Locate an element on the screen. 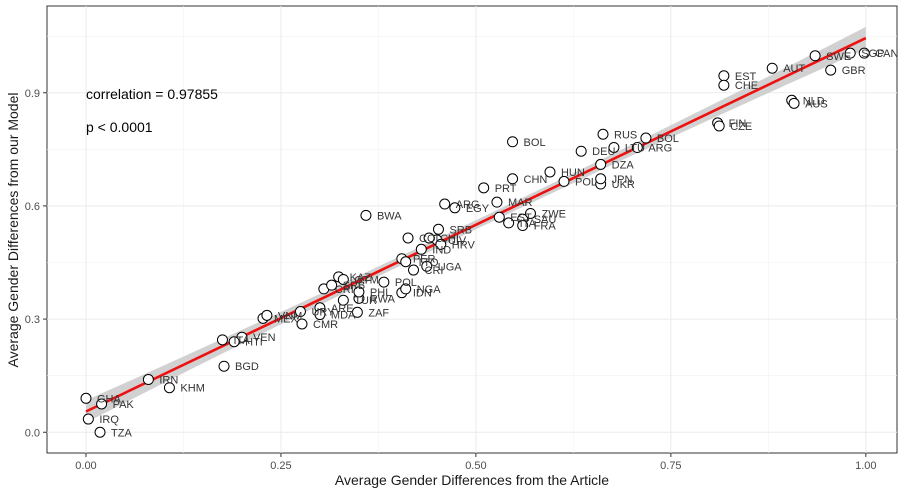 This screenshot has width=905, height=494. point-label: BGD is located at coordinates (247, 367).